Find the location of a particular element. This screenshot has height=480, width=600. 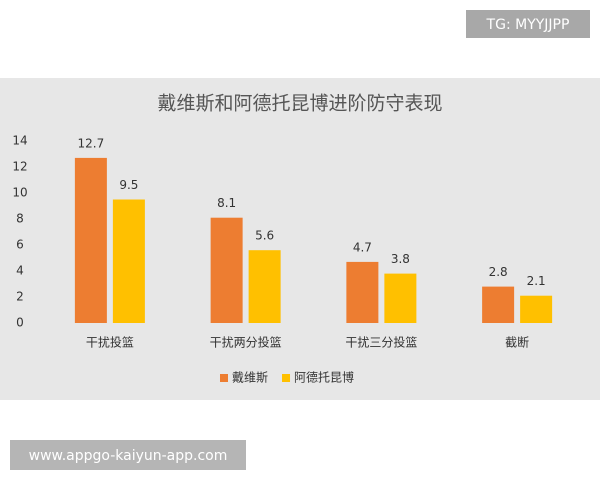

y-tick-label: 10 is located at coordinates (19, 193).